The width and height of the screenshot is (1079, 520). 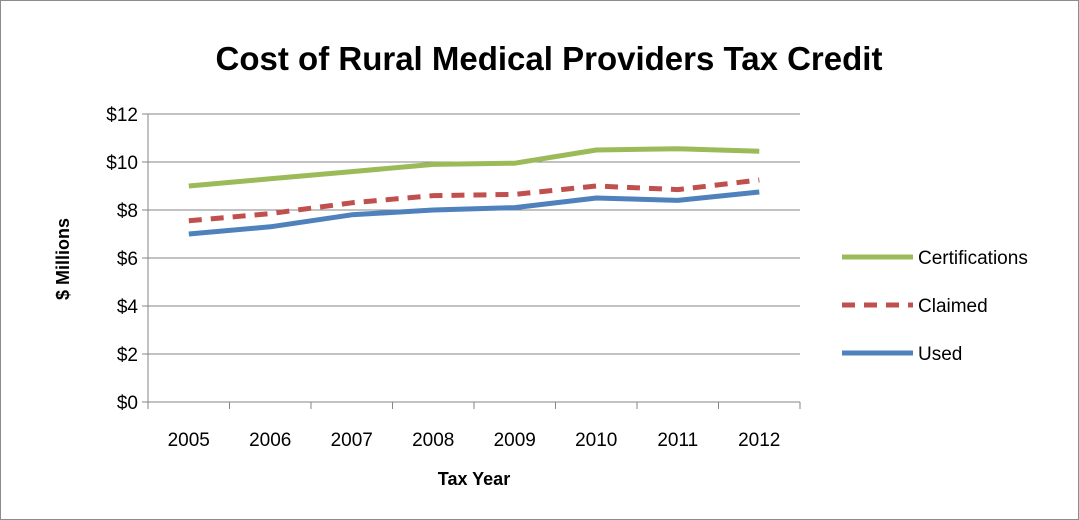 I want to click on y-tick-label: $4, so click(x=128, y=307).